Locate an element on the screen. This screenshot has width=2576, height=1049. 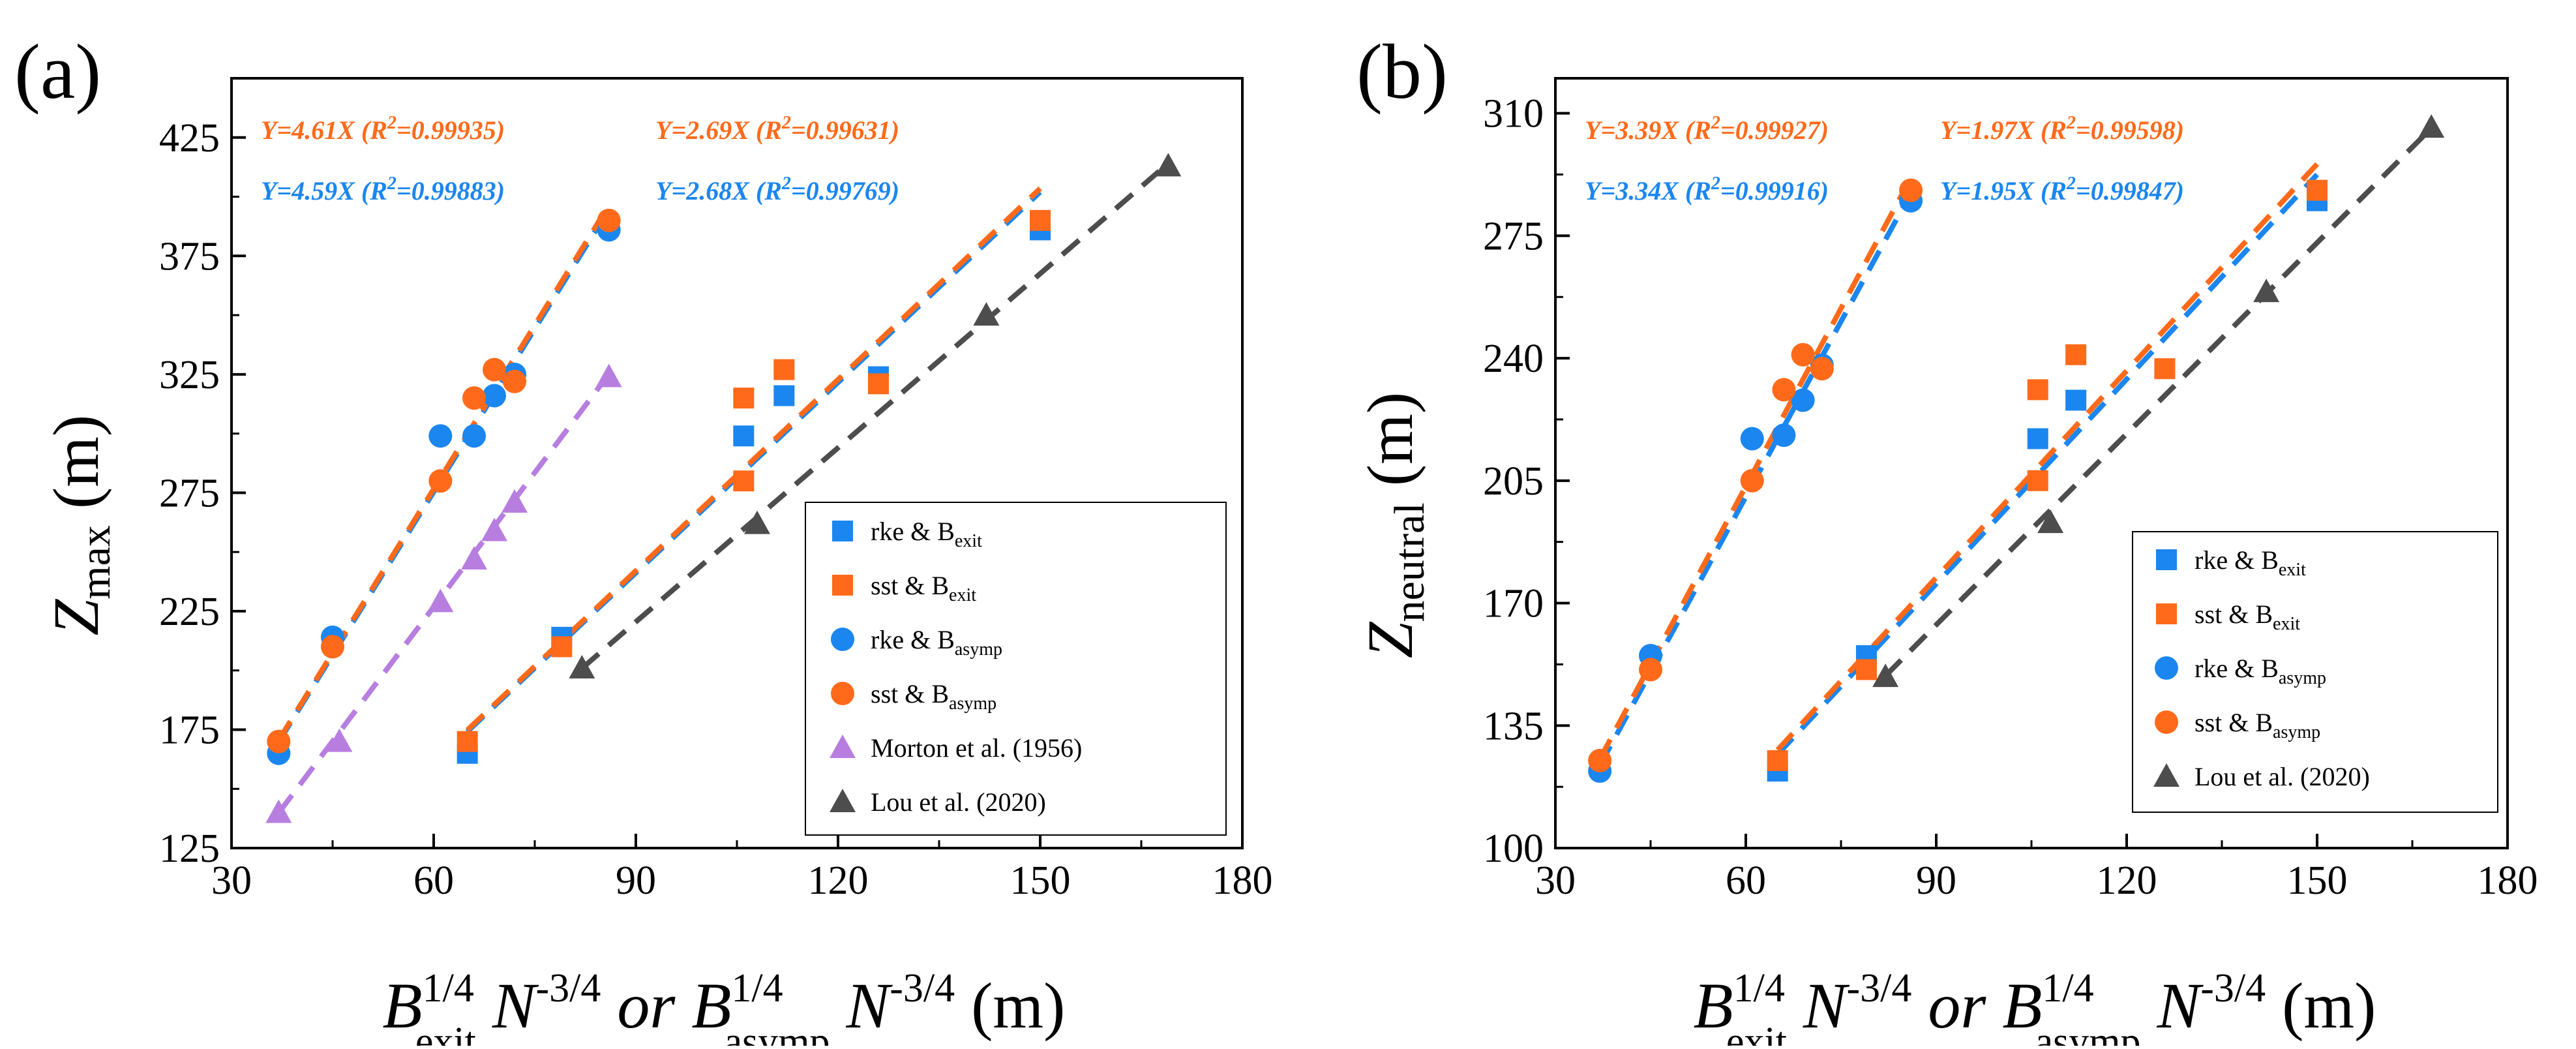
legend-b-label-rke-exit: rke & Bexit is located at coordinates (2250, 562).